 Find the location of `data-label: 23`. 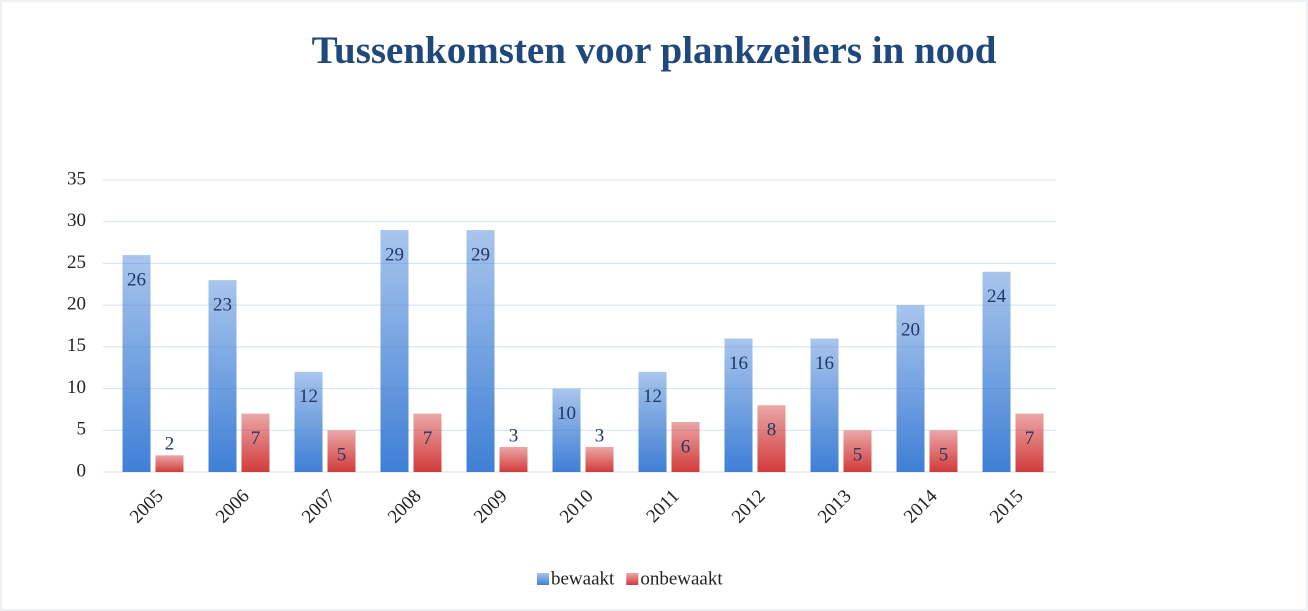

data-label: 23 is located at coordinates (222, 304).